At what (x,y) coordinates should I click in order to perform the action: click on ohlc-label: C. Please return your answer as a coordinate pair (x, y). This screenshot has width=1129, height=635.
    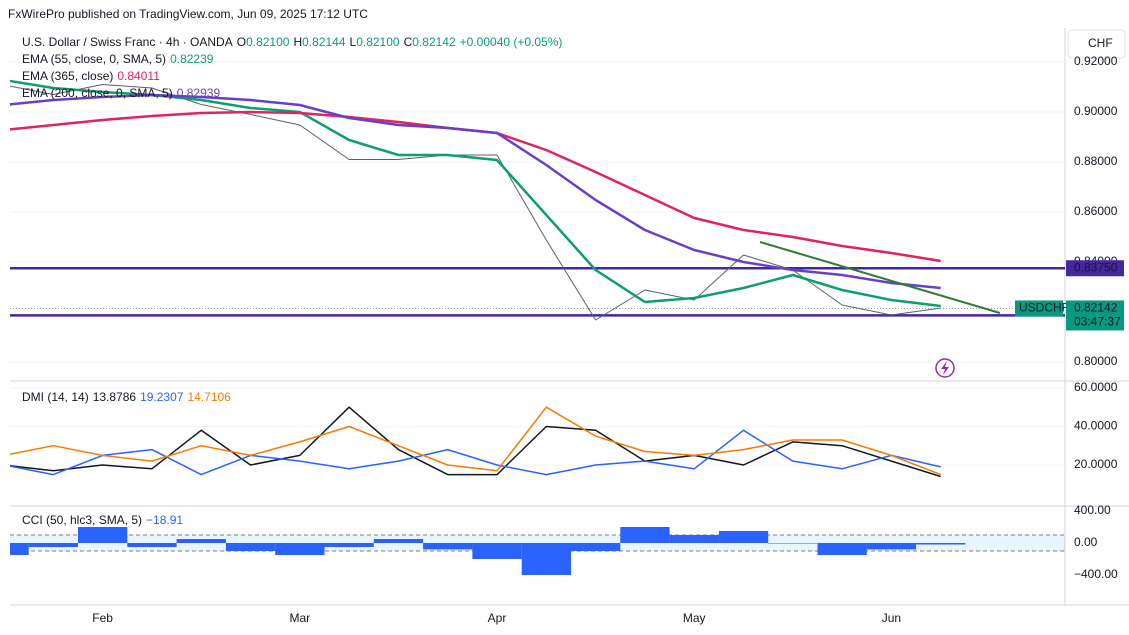
    Looking at the image, I should click on (408, 42).